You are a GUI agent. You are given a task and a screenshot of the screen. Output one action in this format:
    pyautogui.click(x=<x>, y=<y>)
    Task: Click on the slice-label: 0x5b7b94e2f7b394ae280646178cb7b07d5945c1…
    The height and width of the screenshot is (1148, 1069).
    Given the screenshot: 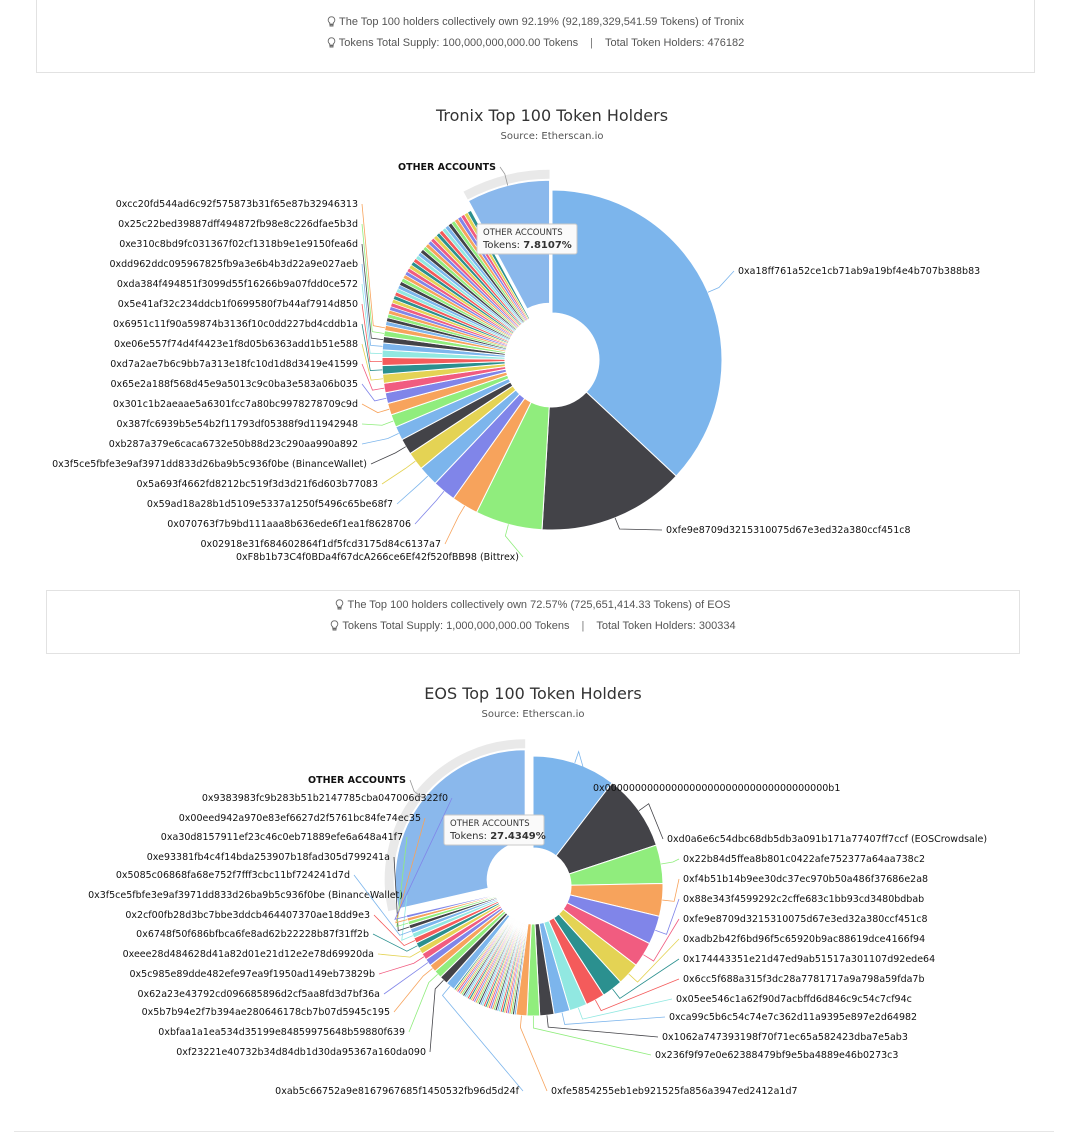 What is the action you would take?
    pyautogui.click(x=266, y=1012)
    